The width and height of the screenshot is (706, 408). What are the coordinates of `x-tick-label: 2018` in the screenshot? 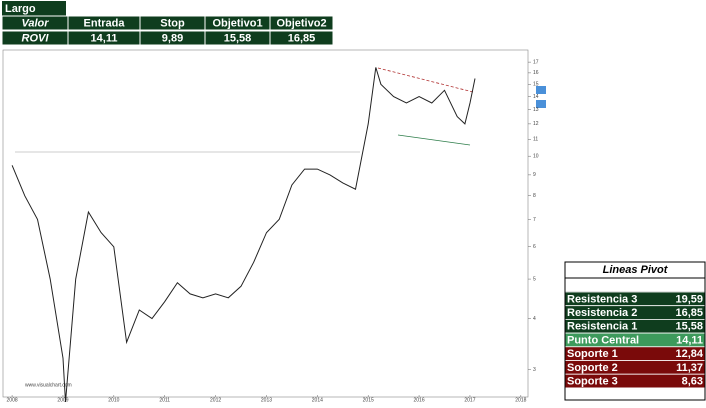 It's located at (520, 400).